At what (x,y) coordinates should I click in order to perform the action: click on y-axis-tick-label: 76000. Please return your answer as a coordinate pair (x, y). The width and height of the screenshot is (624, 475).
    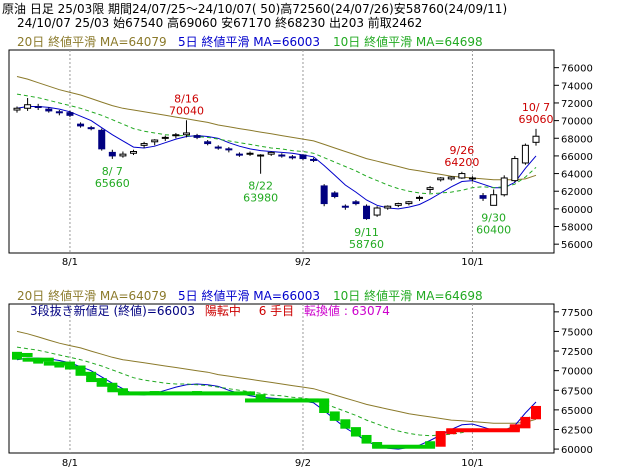
    Looking at the image, I should click on (577, 69).